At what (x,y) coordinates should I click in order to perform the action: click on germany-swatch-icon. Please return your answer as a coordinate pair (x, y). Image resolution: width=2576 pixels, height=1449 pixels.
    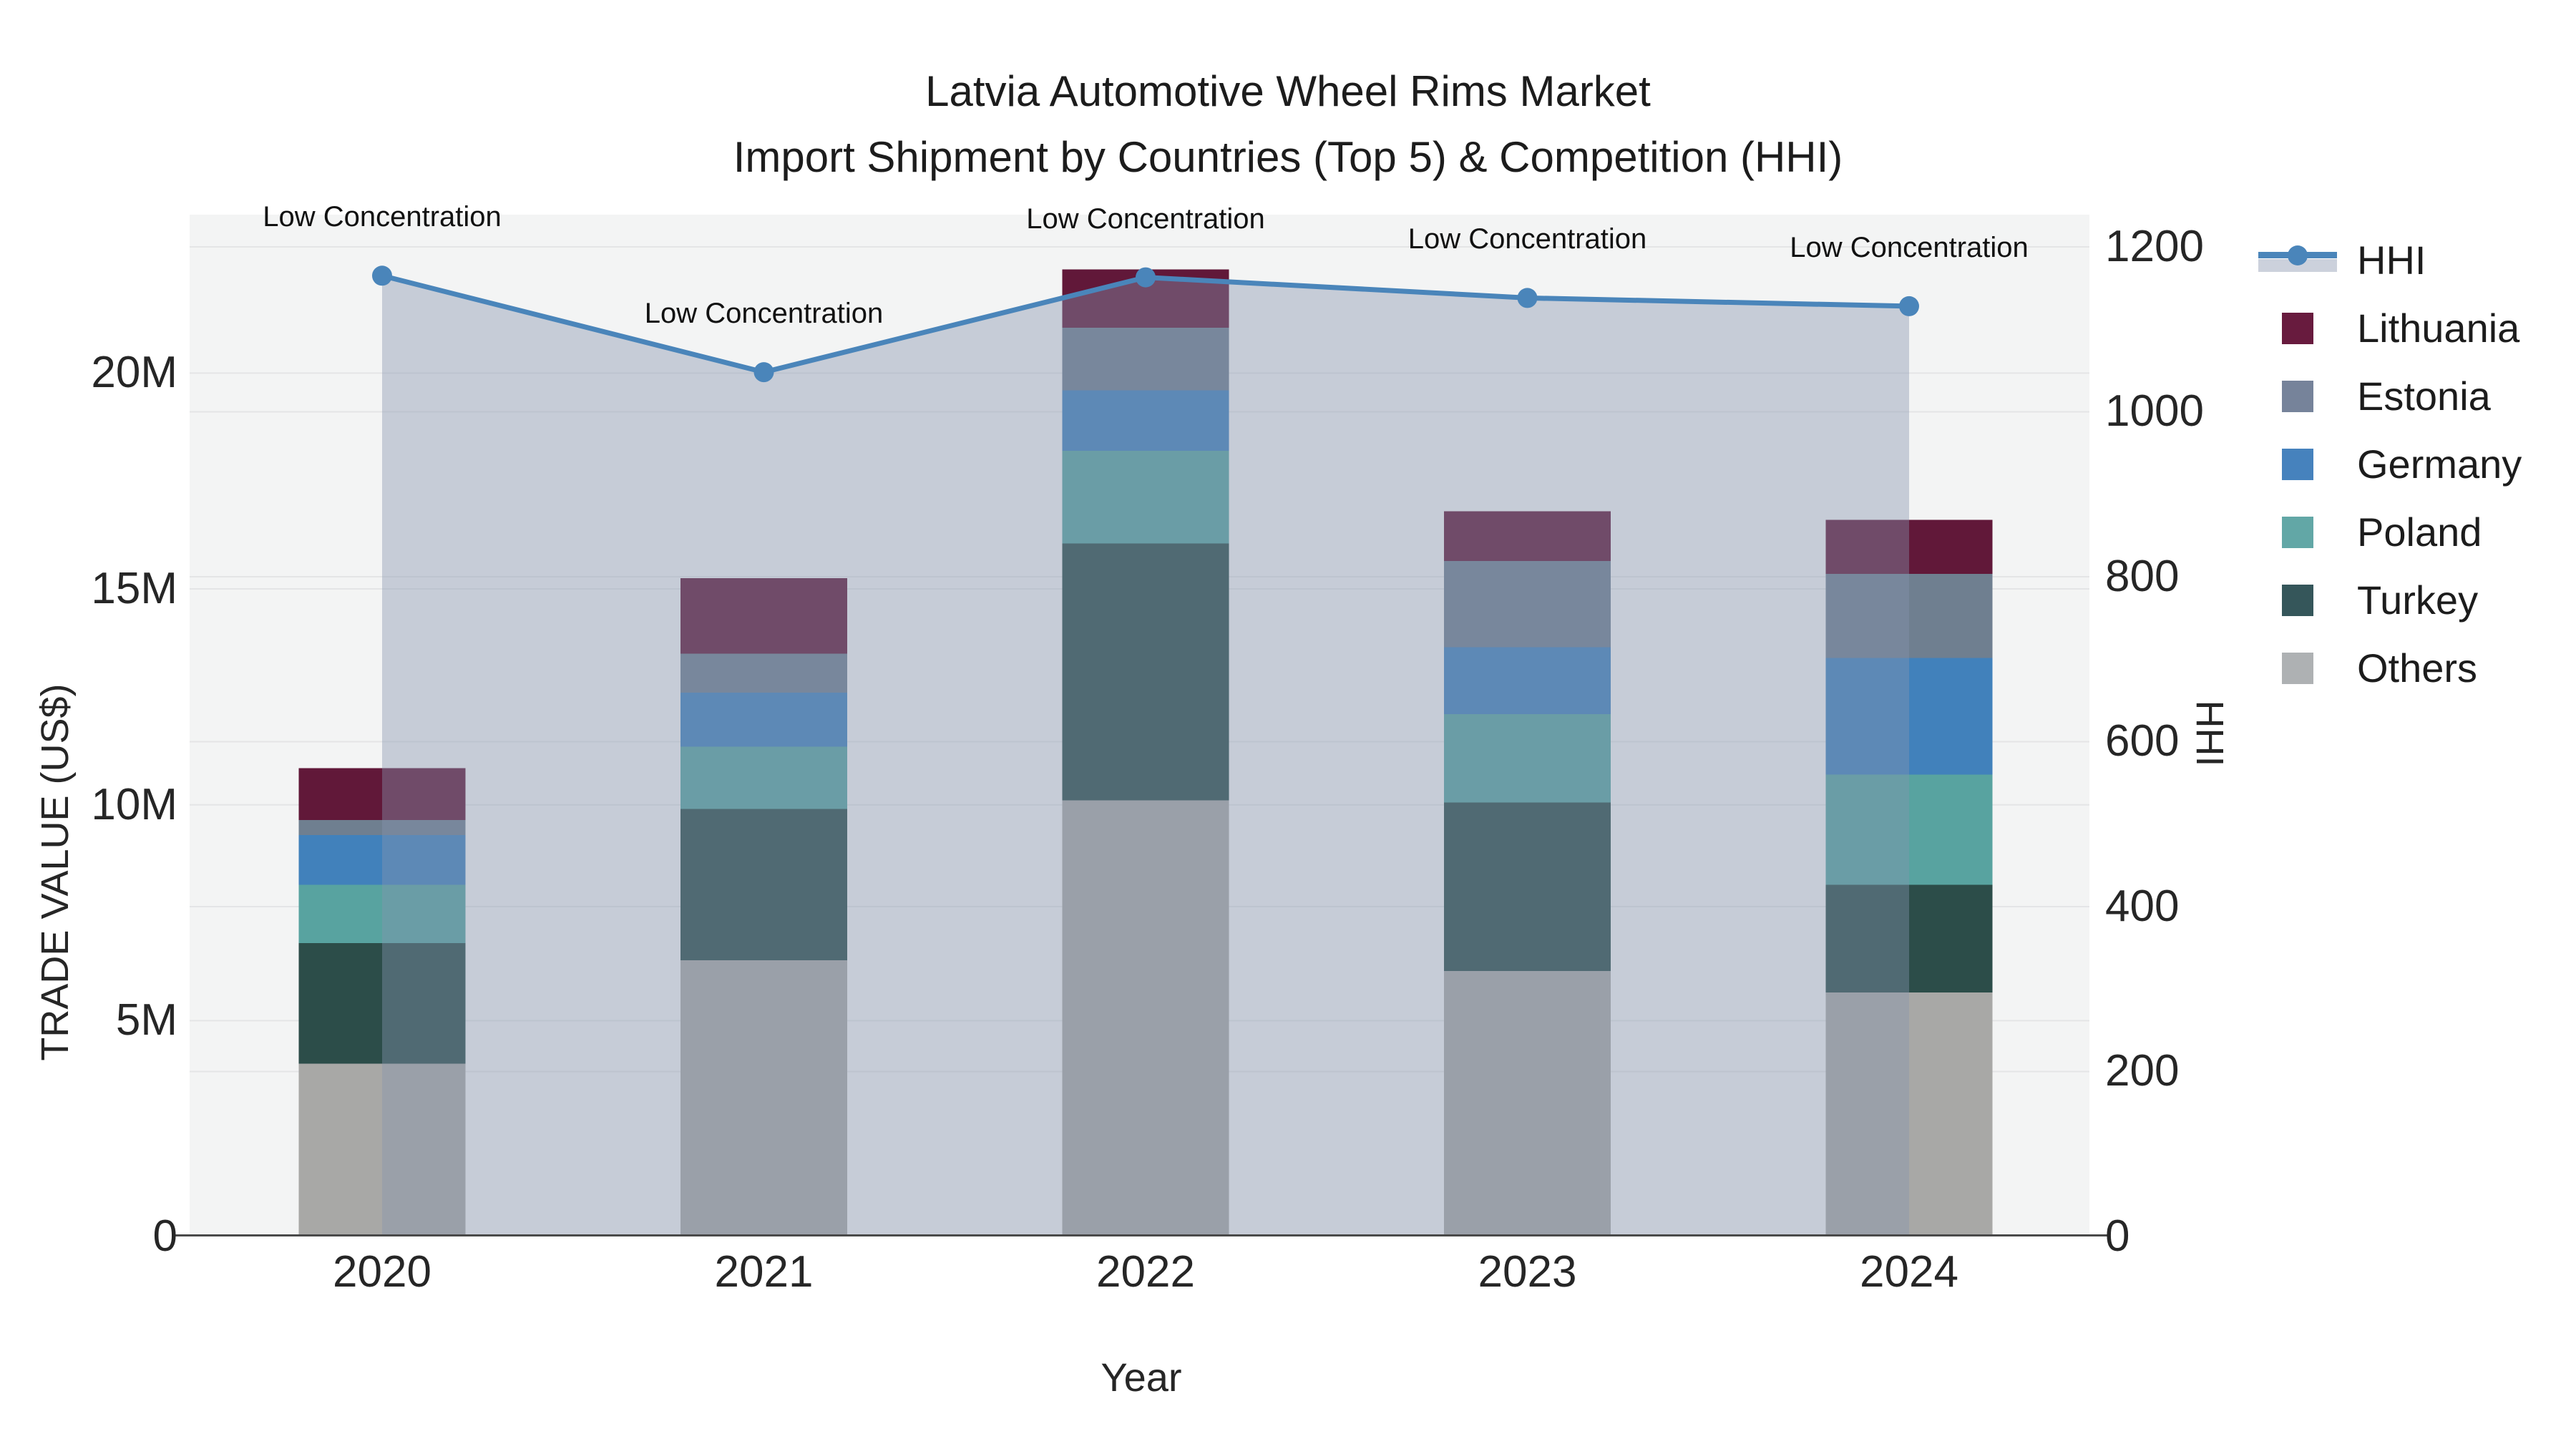
    Looking at the image, I should click on (2297, 464).